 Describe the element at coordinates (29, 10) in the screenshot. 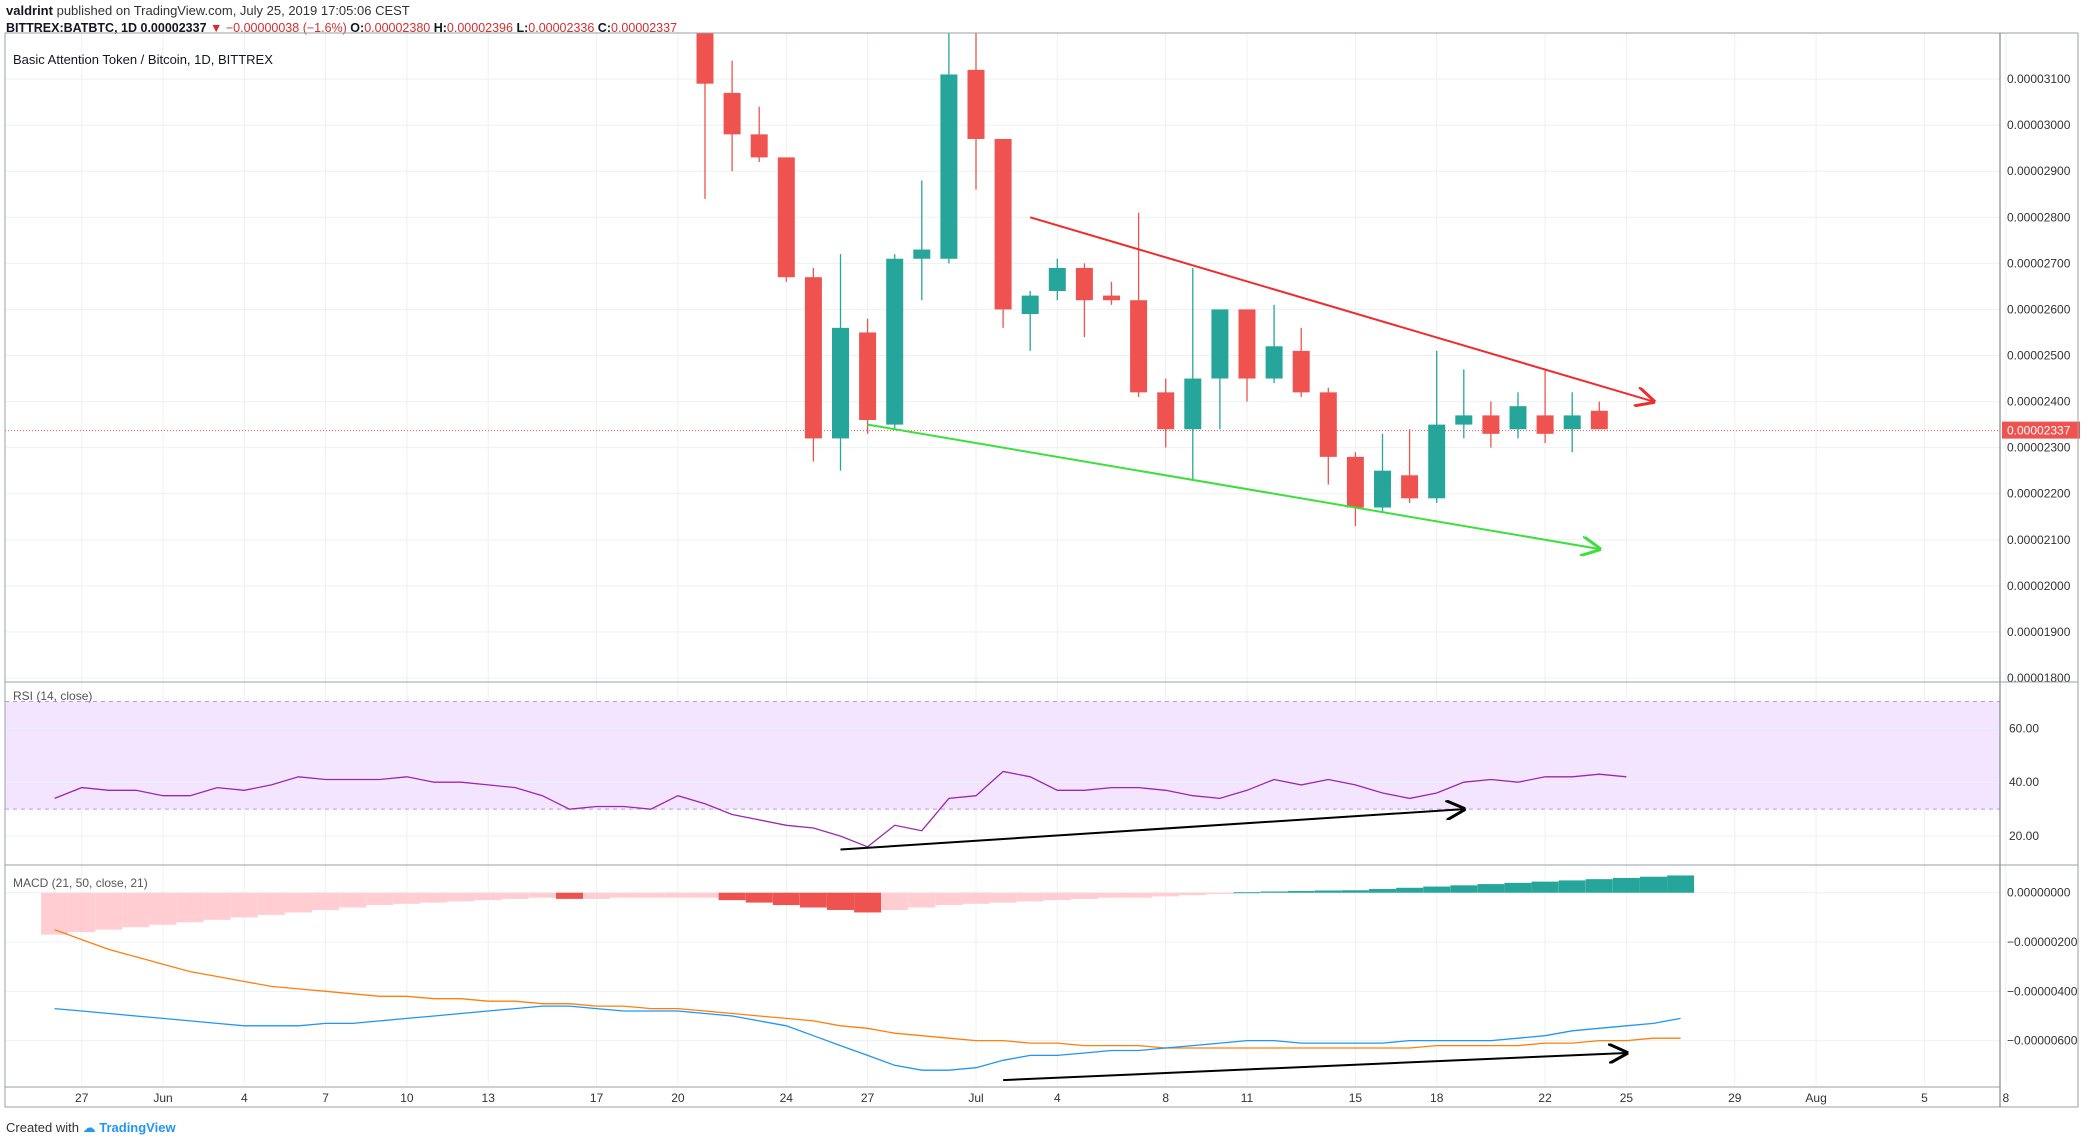

I see `publisher-name: valdrint` at that location.